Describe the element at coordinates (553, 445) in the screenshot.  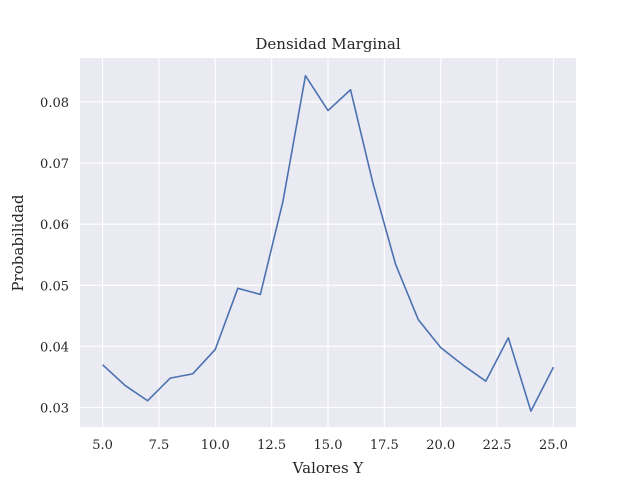
I see `x-tick-label: 25.0` at that location.